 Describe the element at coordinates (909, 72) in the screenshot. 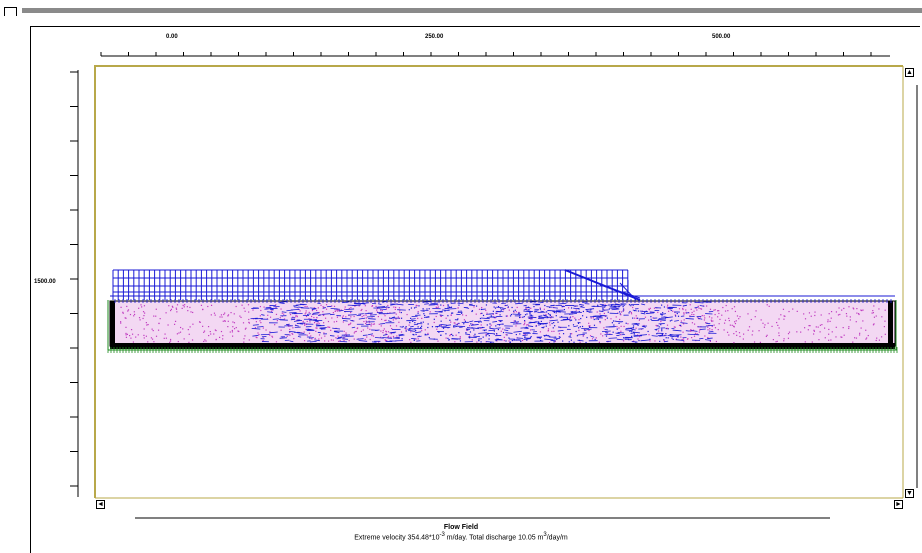

I see `scroll-up-button: ▲` at that location.